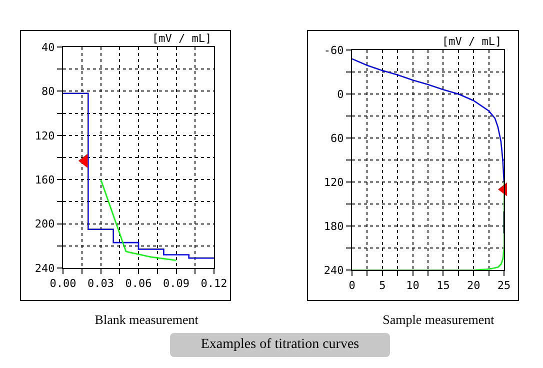 This screenshot has height=368, width=543. I want to click on x-tick-label: 0, so click(352, 285).